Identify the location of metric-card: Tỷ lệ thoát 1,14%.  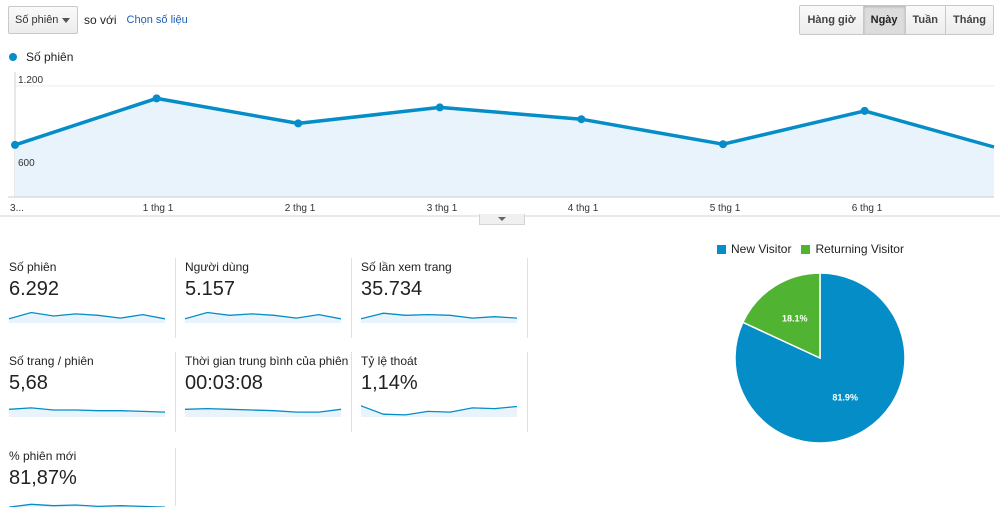
(441, 394).